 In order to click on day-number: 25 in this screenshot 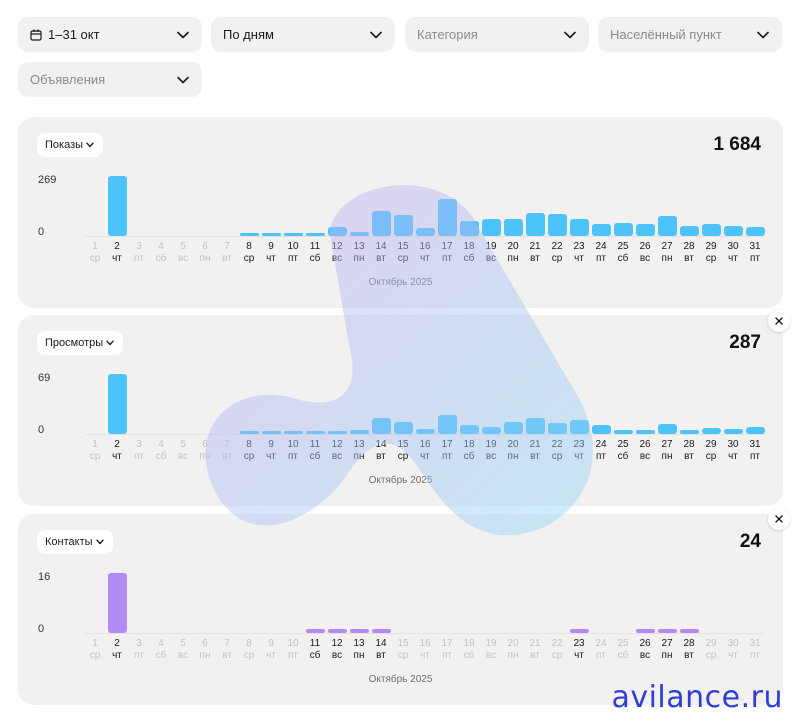, I will do `click(623, 444)`.